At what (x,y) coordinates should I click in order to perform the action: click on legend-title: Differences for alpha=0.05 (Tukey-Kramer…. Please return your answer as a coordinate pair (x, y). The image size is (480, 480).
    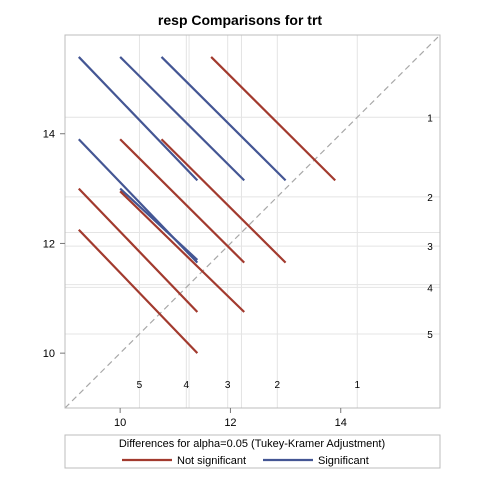
    Looking at the image, I should click on (252, 444).